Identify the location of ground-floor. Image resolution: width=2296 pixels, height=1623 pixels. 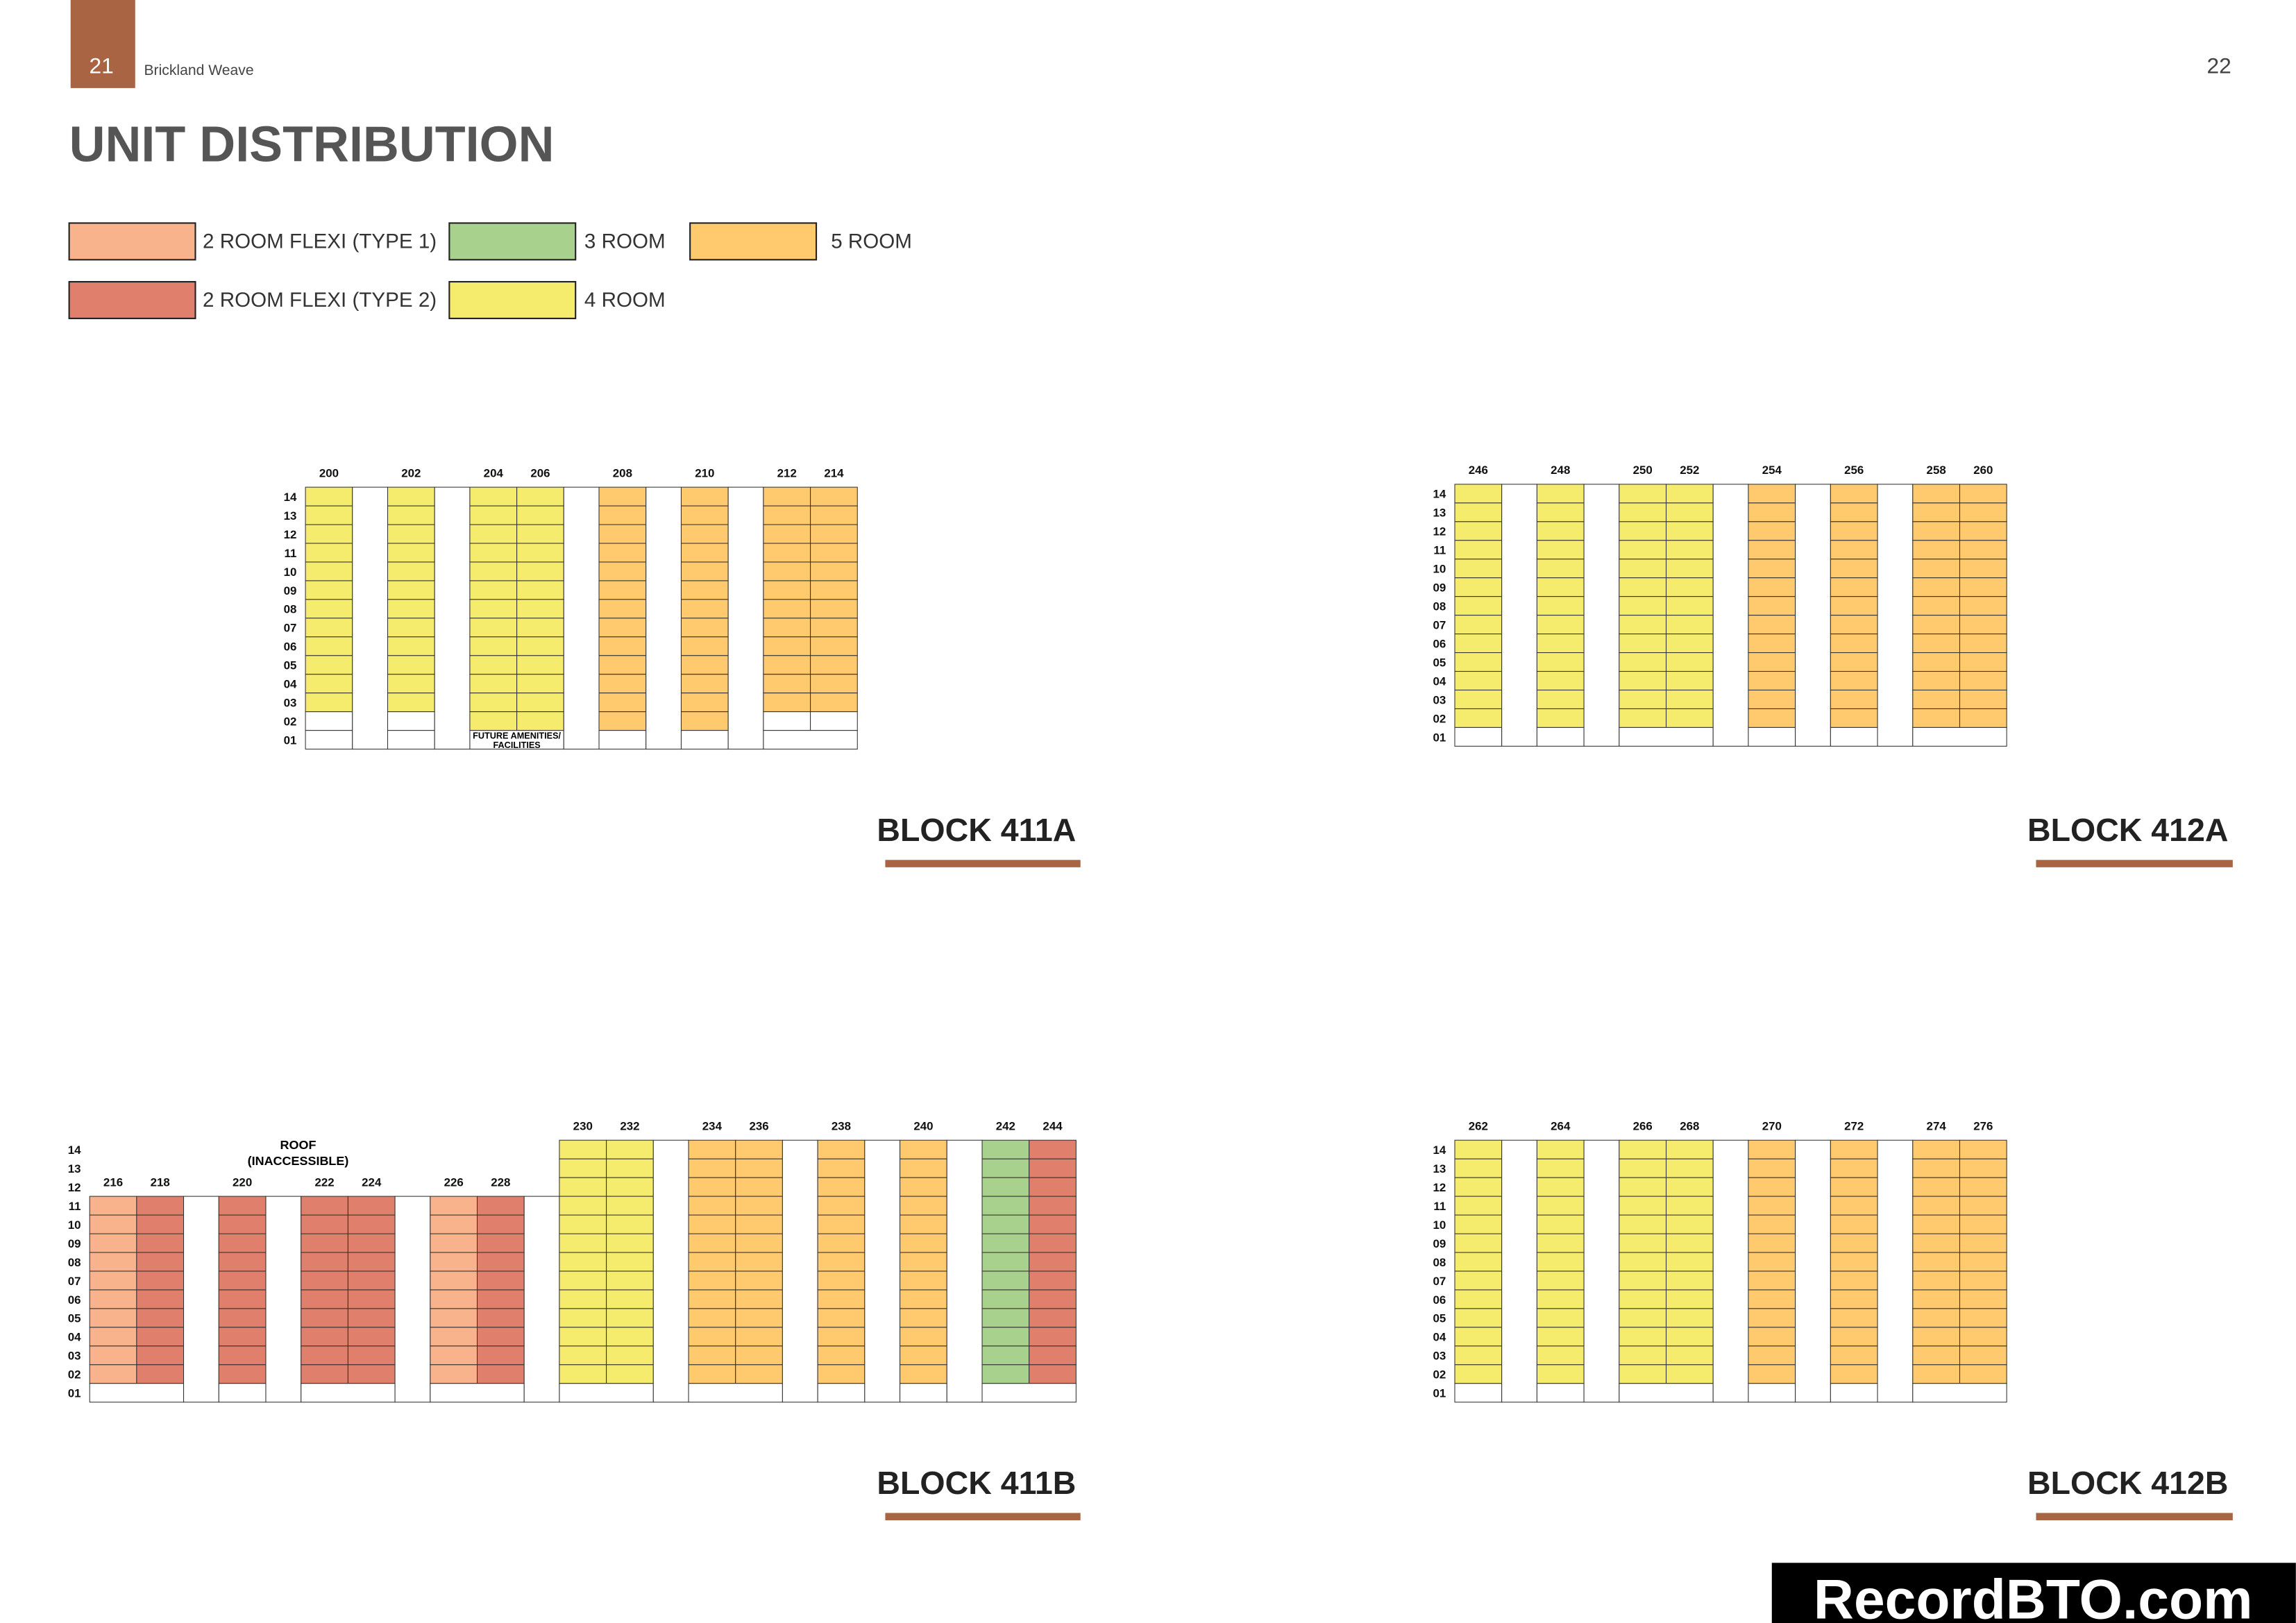
(1666, 737).